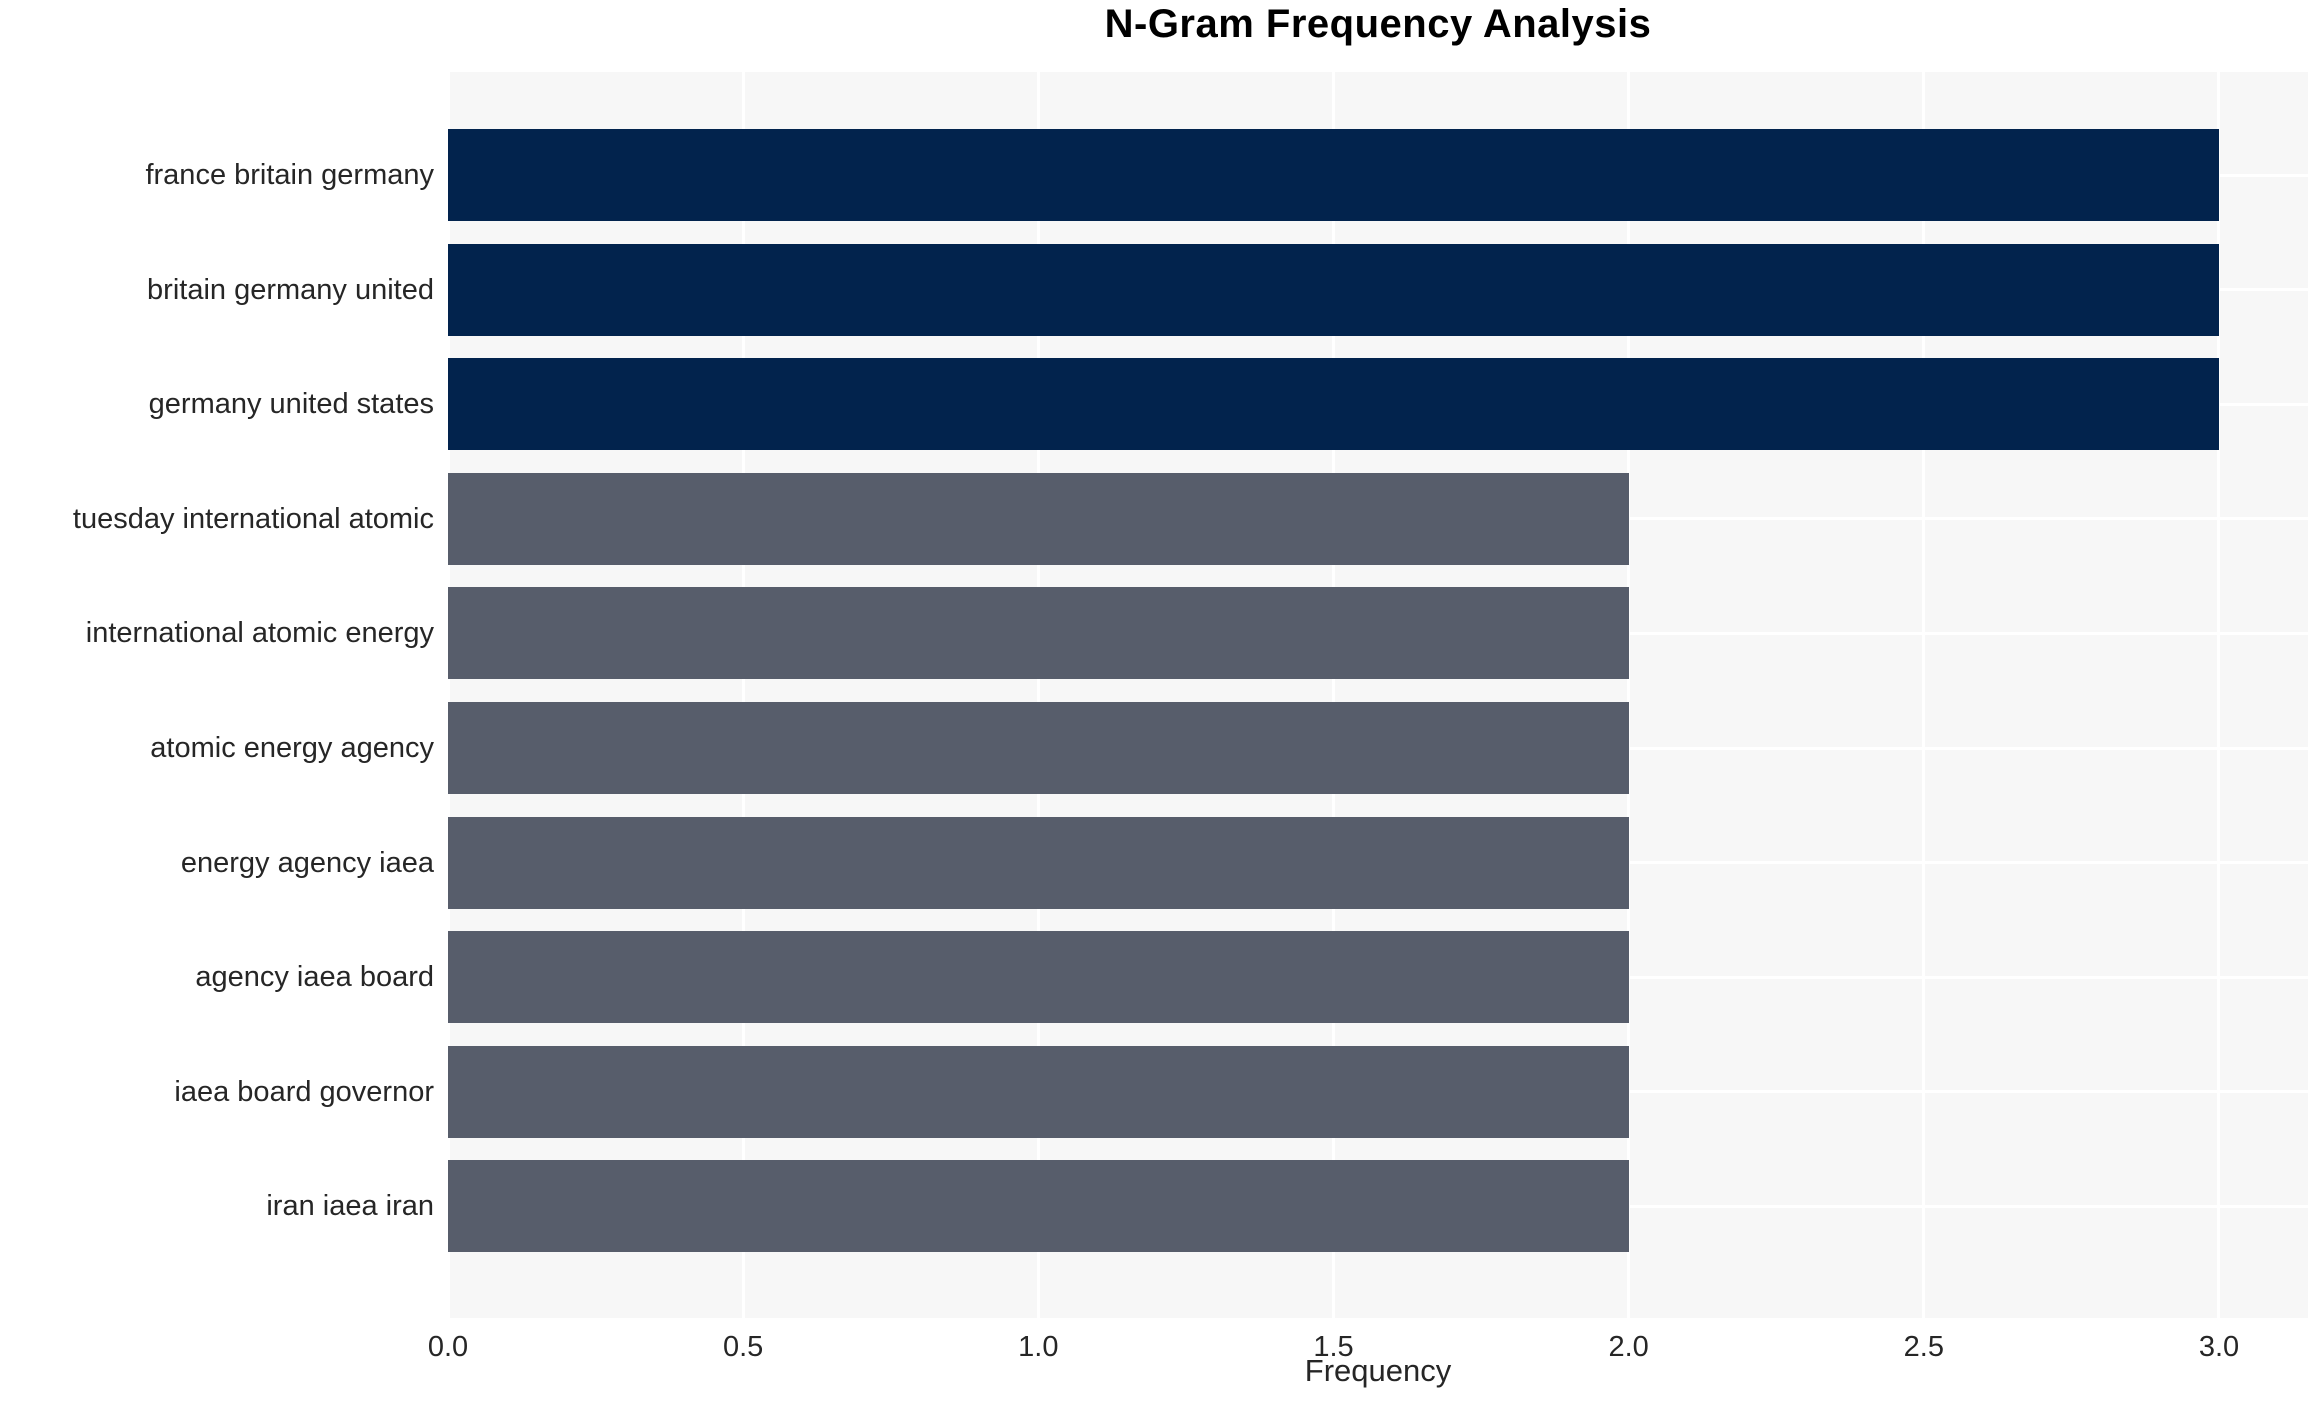 The width and height of the screenshot is (2324, 1402). What do you see at coordinates (289, 175) in the screenshot?
I see `y-tick-label: france britain germany` at bounding box center [289, 175].